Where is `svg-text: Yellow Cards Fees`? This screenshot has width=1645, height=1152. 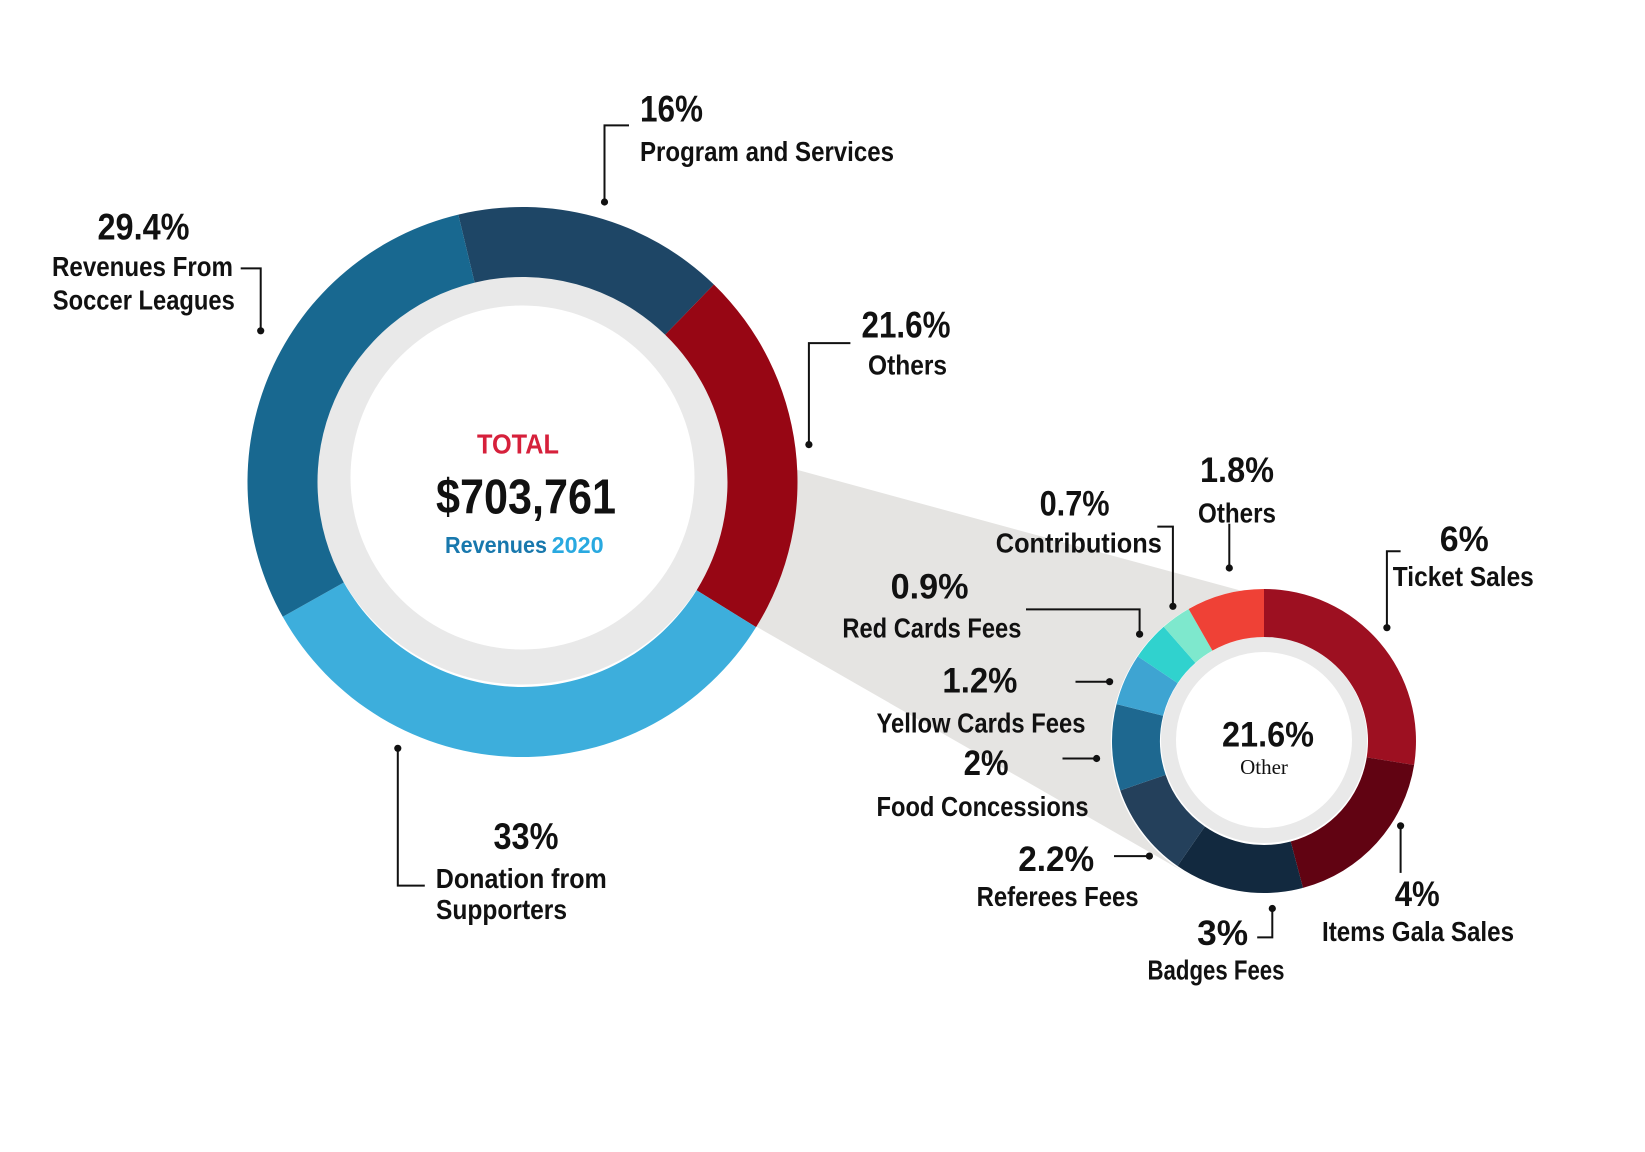 svg-text: Yellow Cards Fees is located at coordinates (981, 723).